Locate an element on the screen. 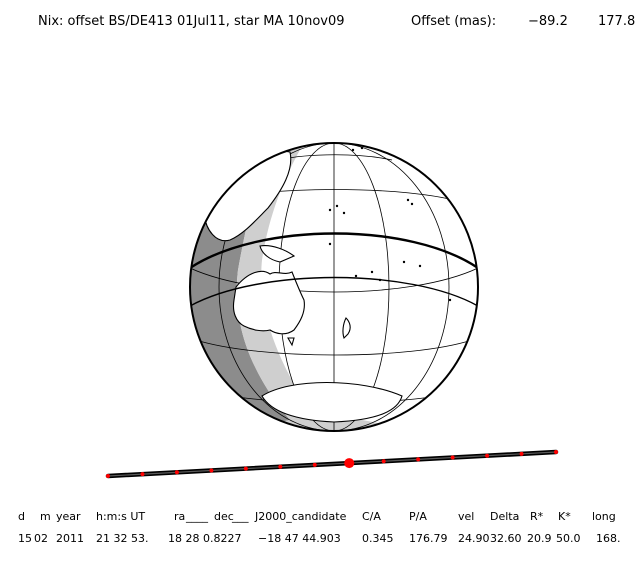 The image size is (643, 568). value-cell: 176.79 is located at coordinates (428, 538).